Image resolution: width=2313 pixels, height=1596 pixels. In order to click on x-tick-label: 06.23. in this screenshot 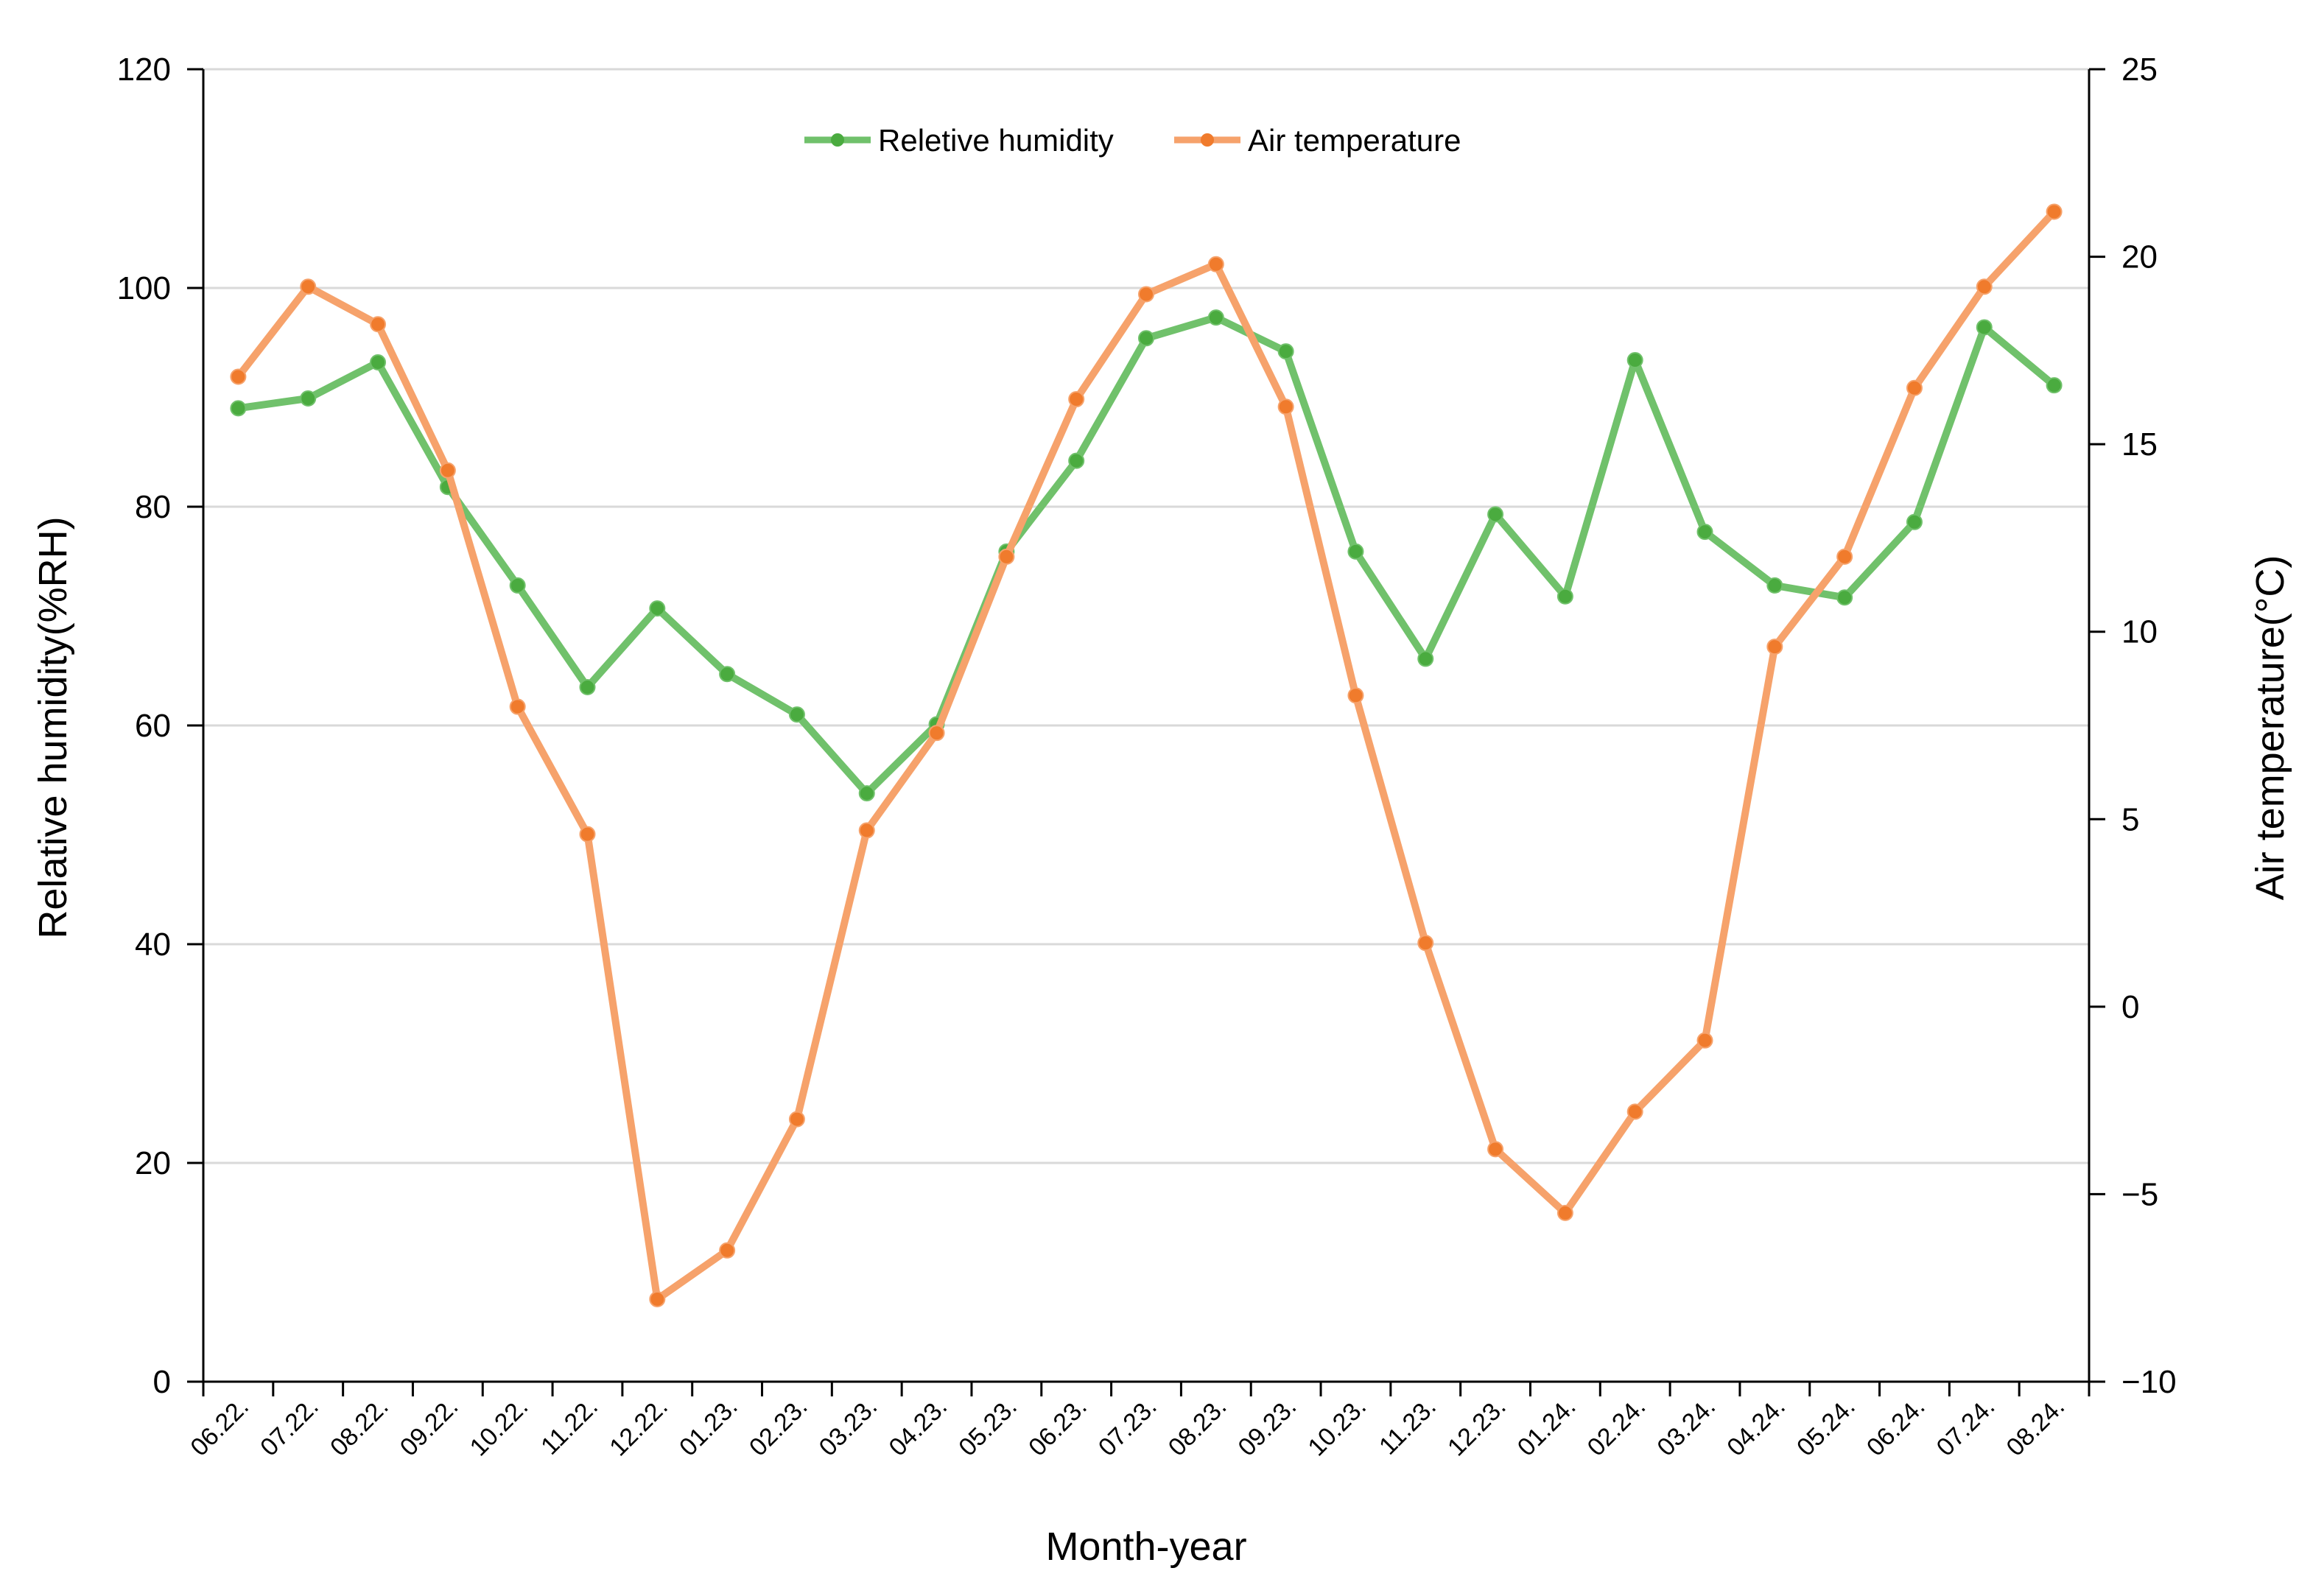, I will do `click(1057, 1427)`.